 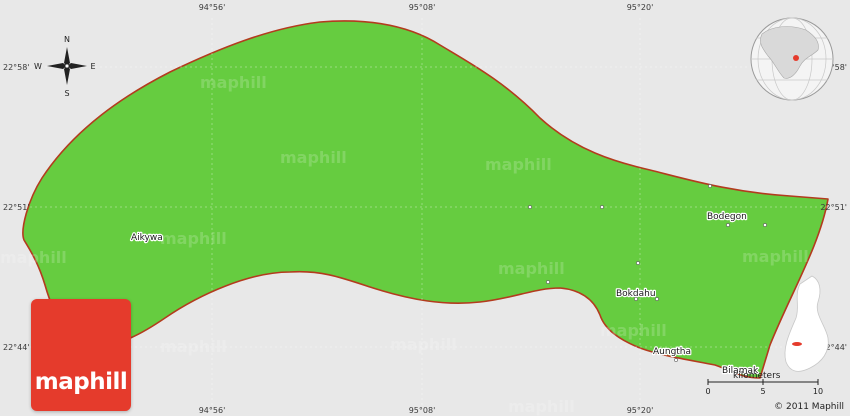 What do you see at coordinates (672, 352) in the screenshot?
I see `place-label-aungtha: Aungtha` at bounding box center [672, 352].